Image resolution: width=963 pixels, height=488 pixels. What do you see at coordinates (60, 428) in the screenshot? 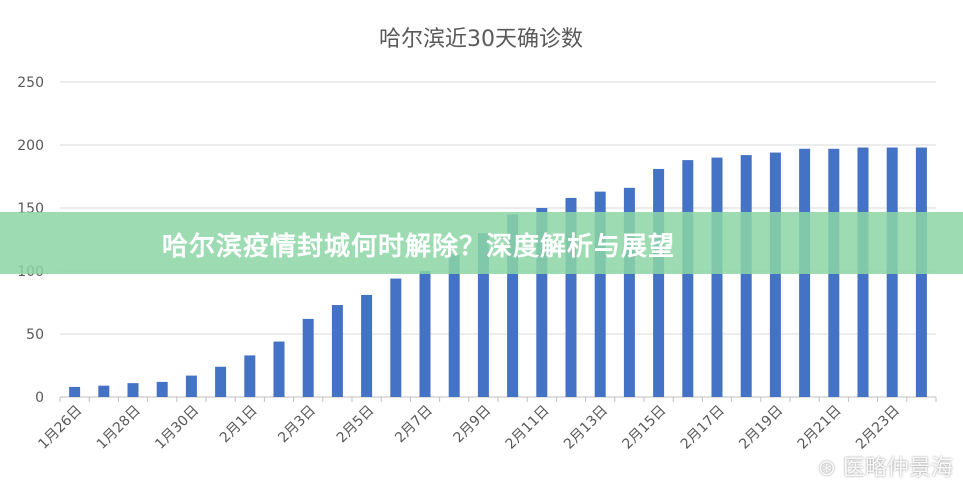
I see `x-tick-label: 1月26日` at bounding box center [60, 428].